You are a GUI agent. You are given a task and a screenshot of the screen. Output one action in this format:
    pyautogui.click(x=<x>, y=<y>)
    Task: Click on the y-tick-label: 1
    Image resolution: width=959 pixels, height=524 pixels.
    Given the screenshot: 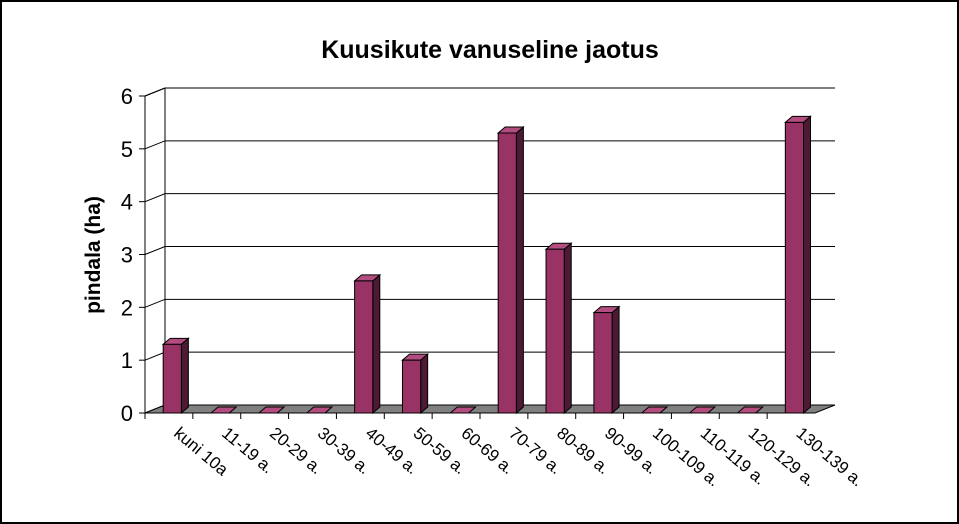 What is the action you would take?
    pyautogui.click(x=127, y=360)
    